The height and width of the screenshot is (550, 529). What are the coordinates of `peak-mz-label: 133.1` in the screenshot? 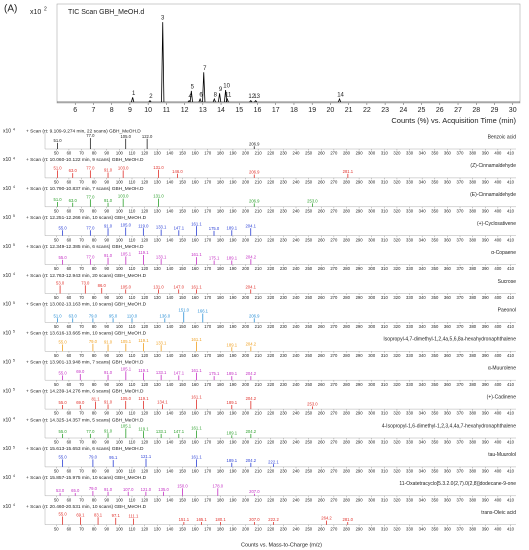 It's located at (161, 342).